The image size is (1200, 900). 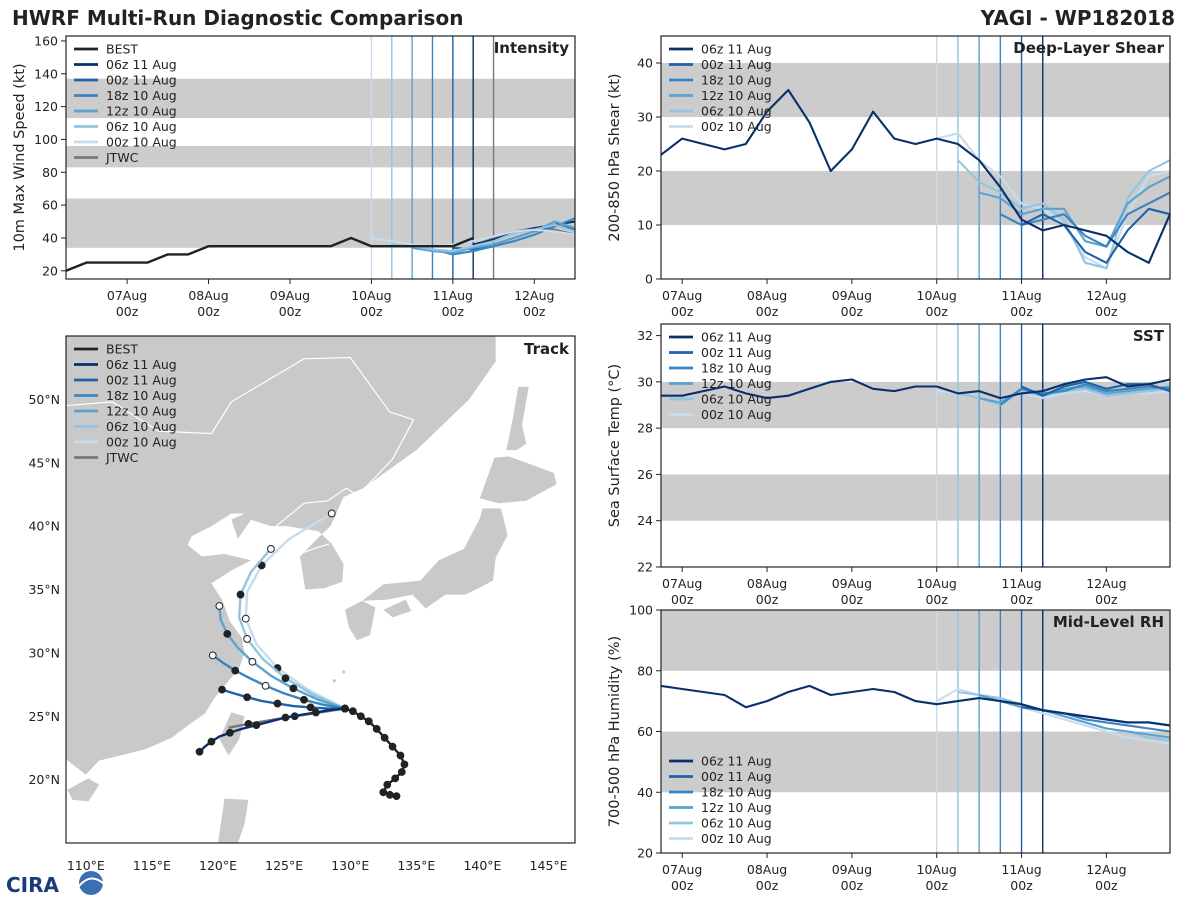 I want to click on cira-logo: CIRA, so click(x=55, y=884).